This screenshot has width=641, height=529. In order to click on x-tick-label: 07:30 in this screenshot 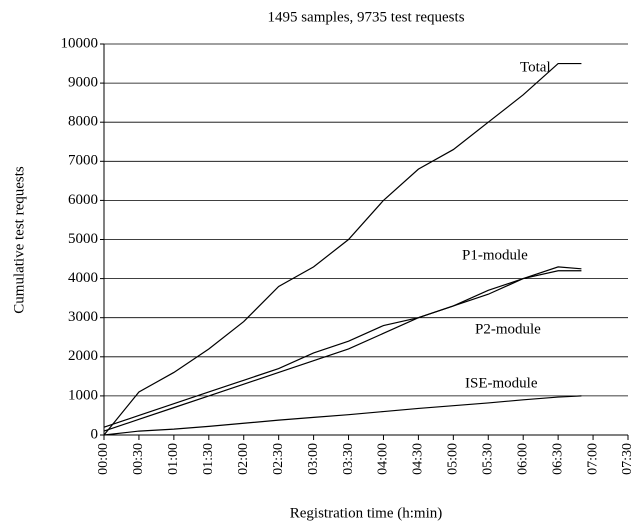, I will do `click(627, 459)`.